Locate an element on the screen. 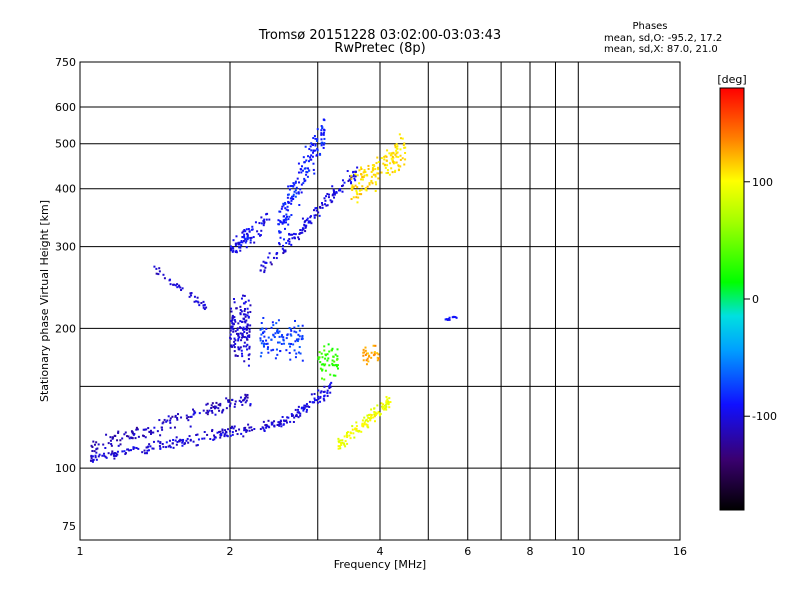 The height and width of the screenshot is (600, 800). y-tick-label: 100 is located at coordinates (65, 468).